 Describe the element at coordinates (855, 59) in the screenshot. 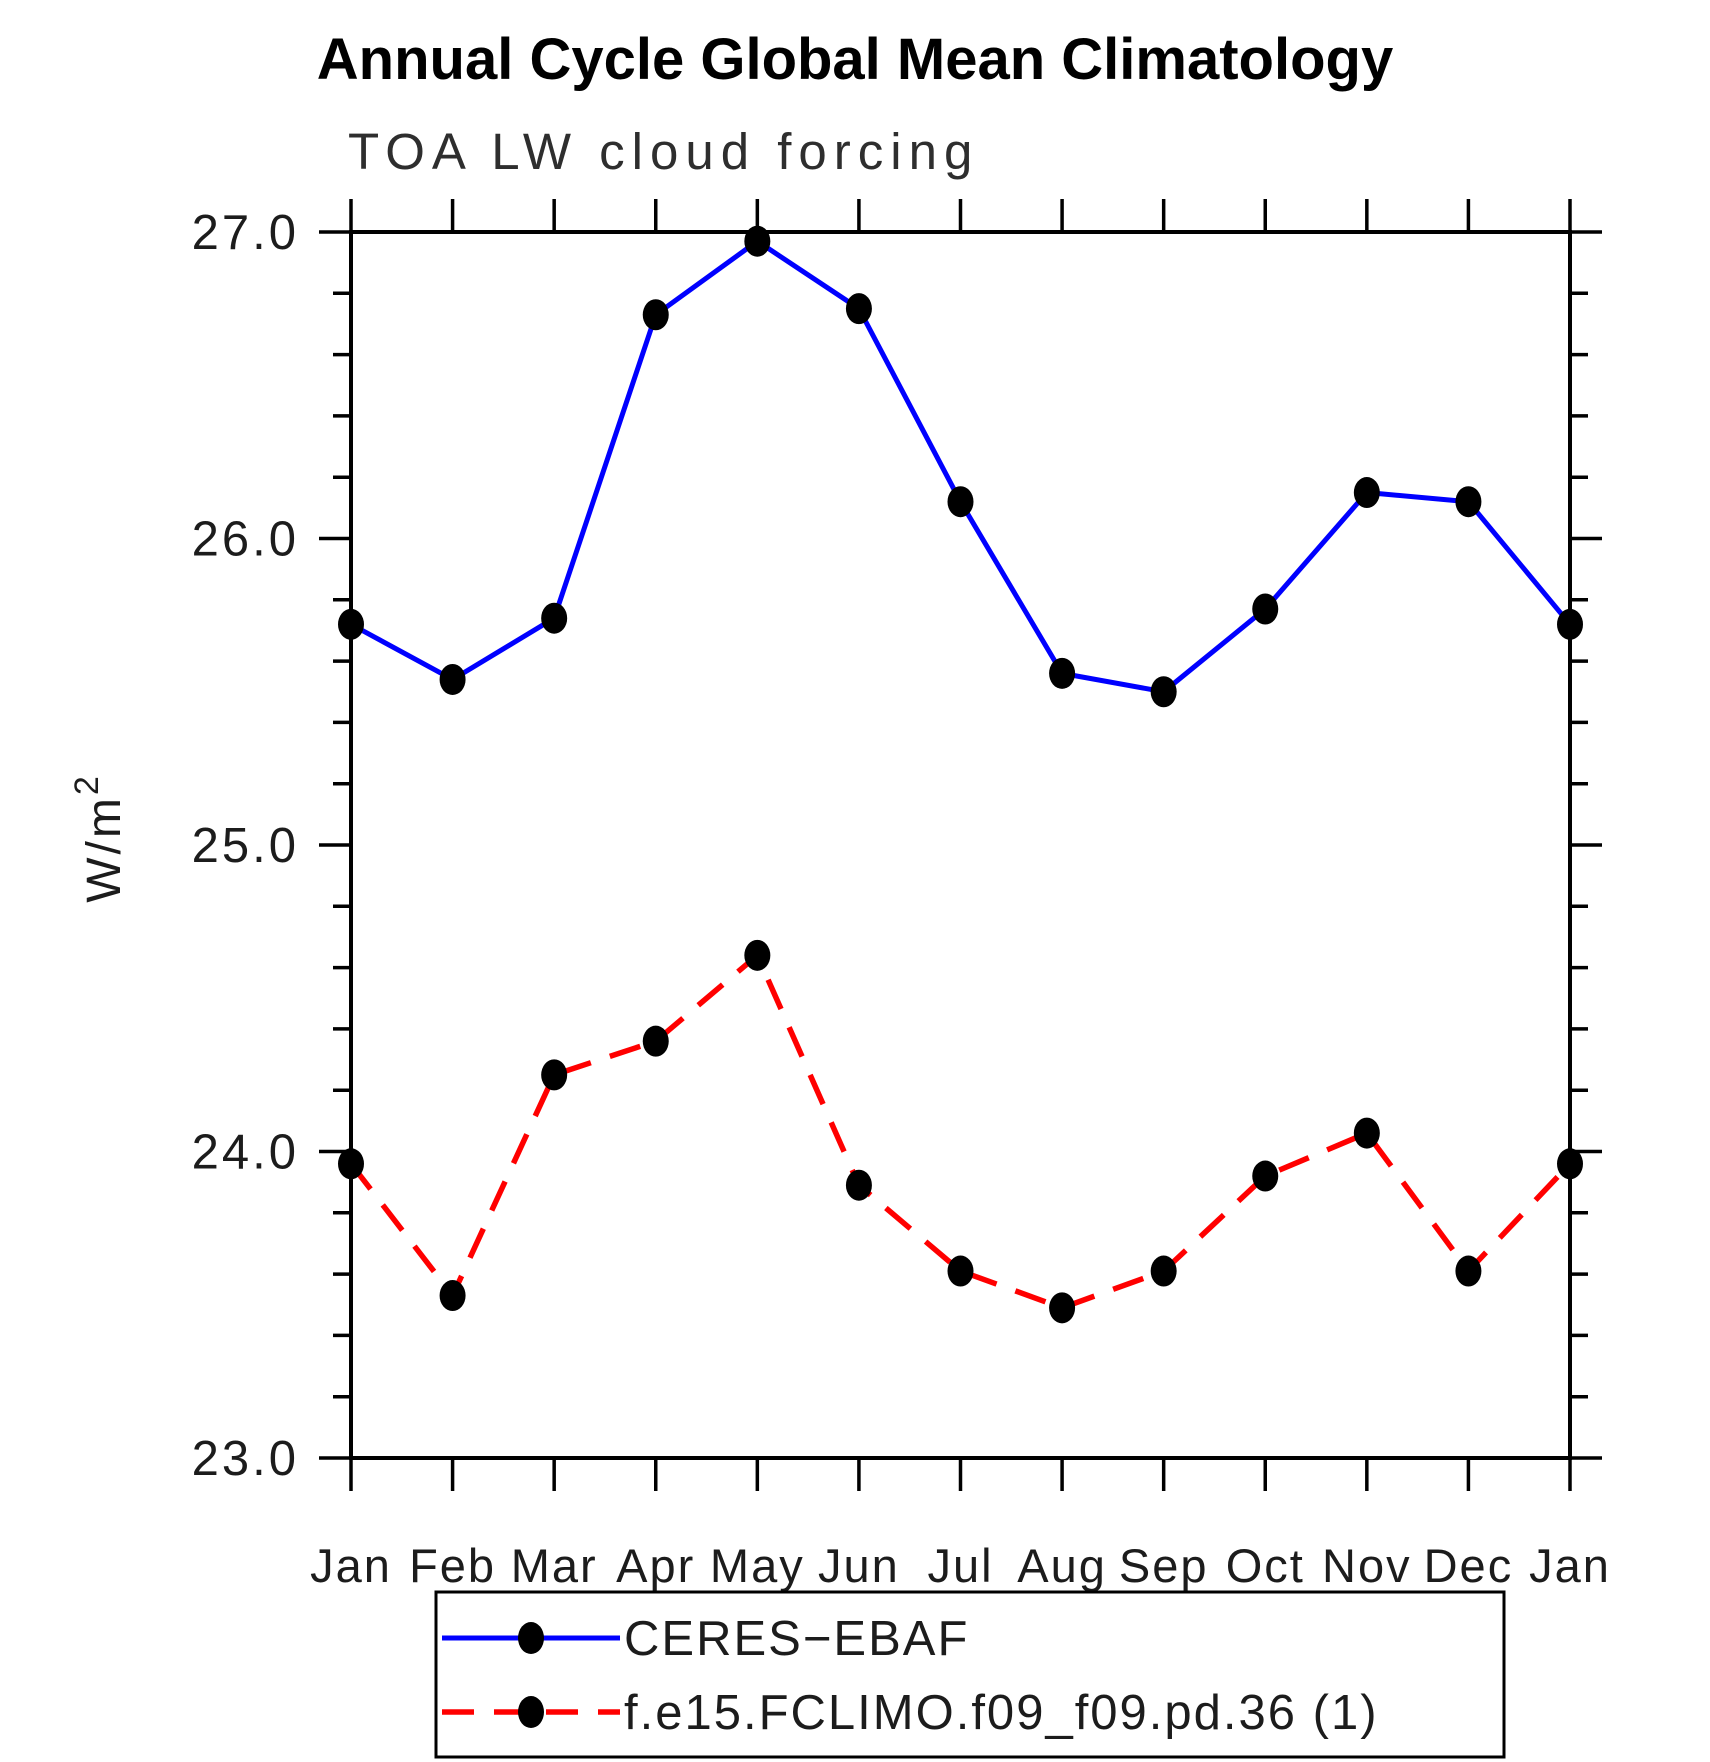

I see `chart-title: Annual Cycle Global Mean Climatology` at that location.